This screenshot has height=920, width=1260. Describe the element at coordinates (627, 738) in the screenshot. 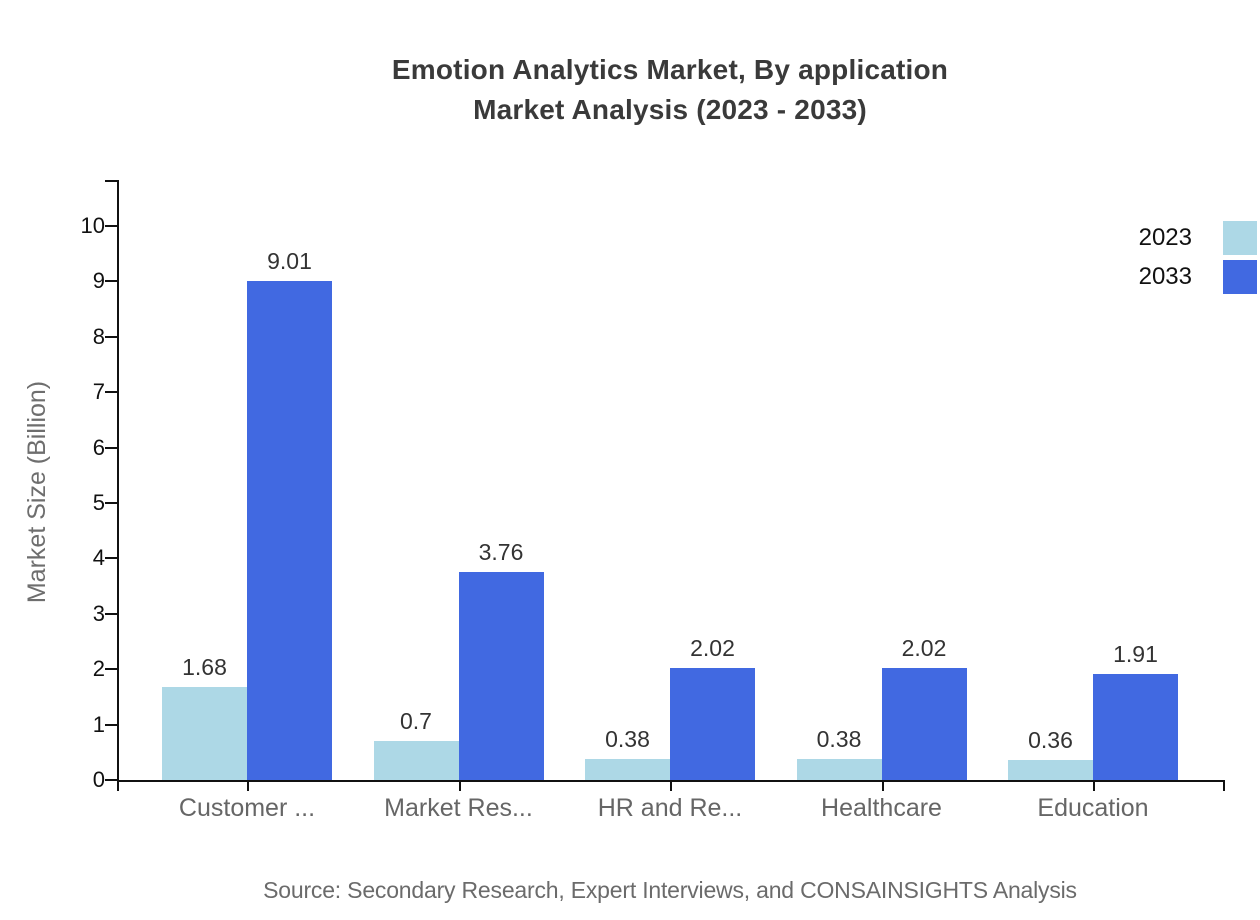

I see `value-label-2023-2: 0.38` at that location.